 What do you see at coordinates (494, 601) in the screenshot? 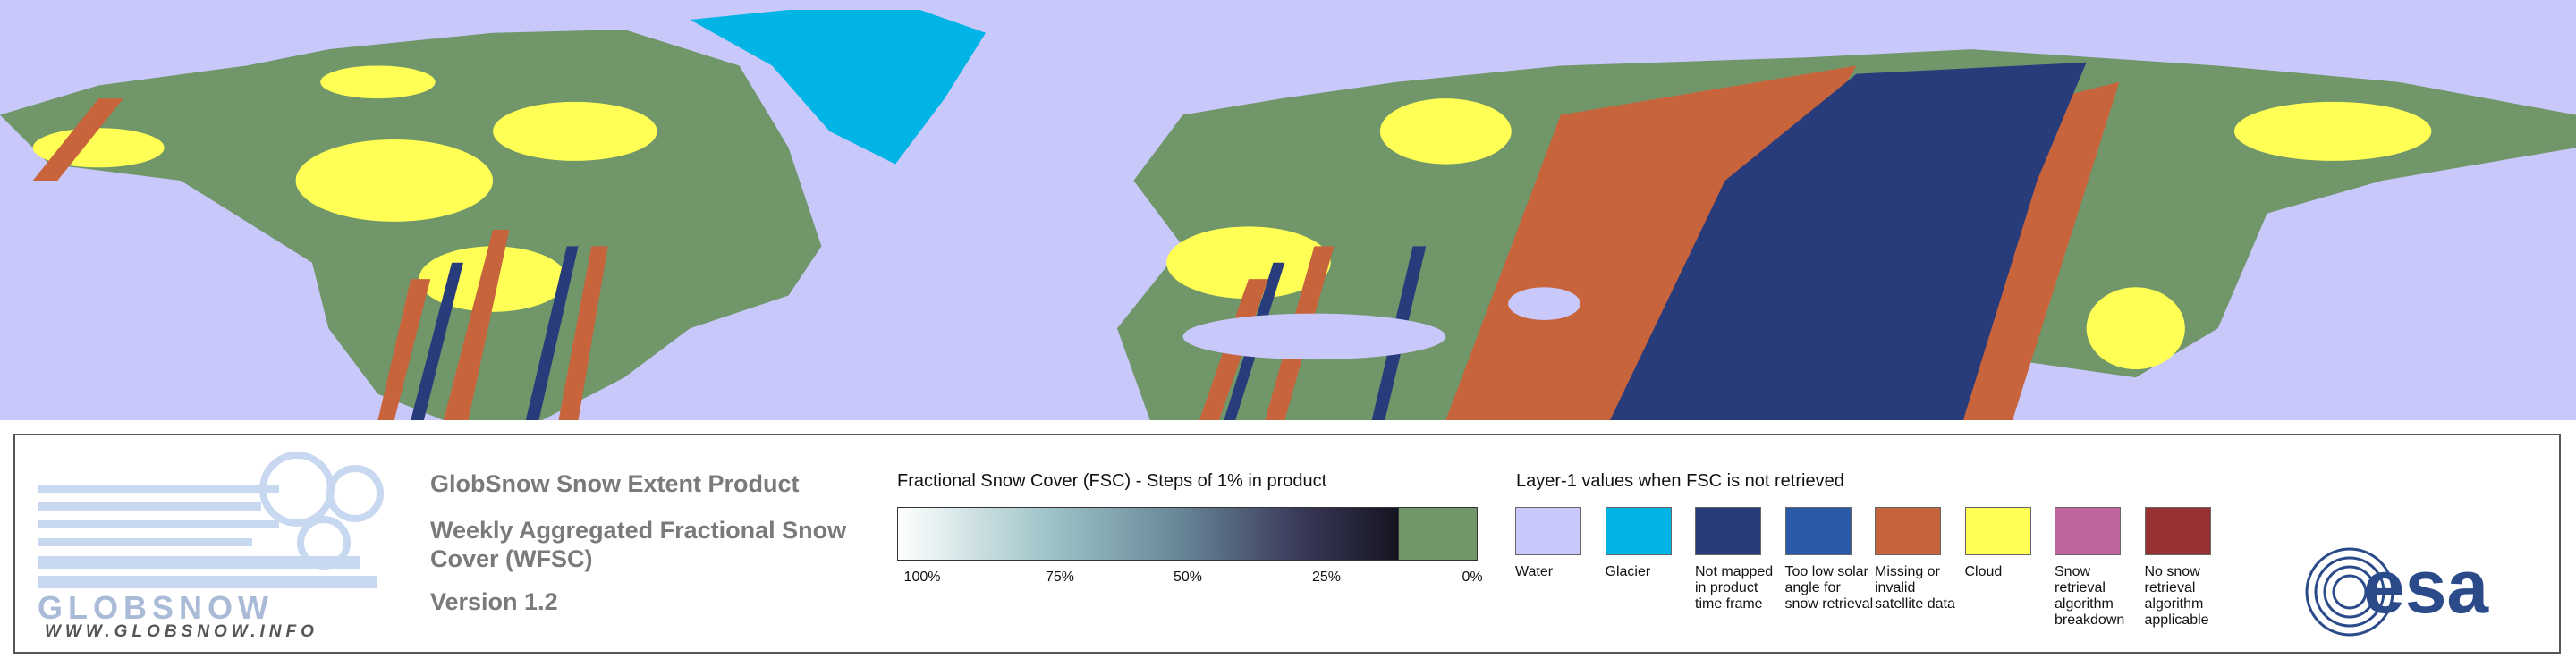
I see `product-version: Version 1.2` at bounding box center [494, 601].